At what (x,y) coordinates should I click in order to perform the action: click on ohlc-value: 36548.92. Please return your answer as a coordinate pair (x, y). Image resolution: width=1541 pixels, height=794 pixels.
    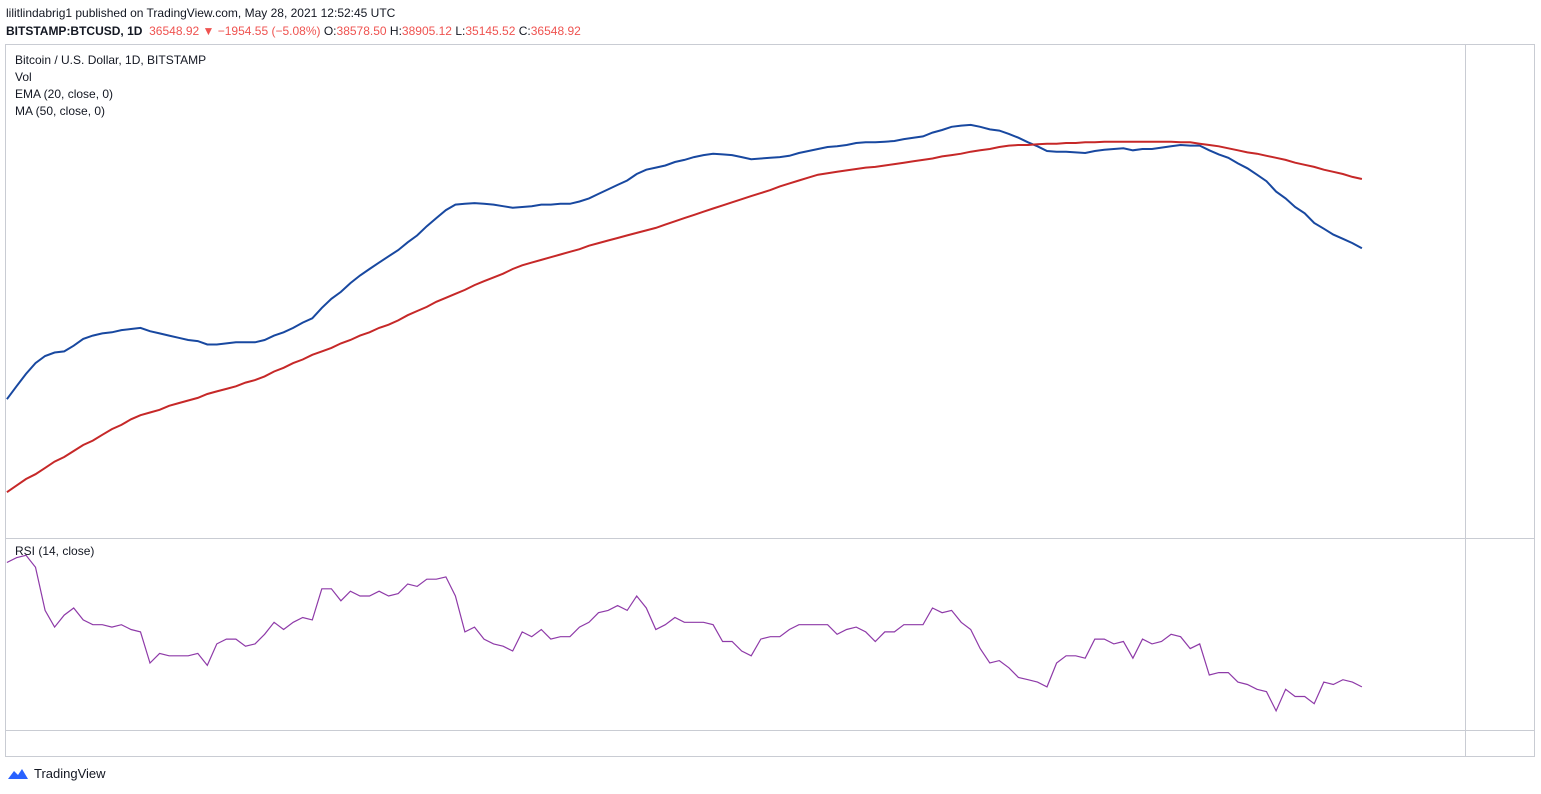
    Looking at the image, I should click on (555, 31).